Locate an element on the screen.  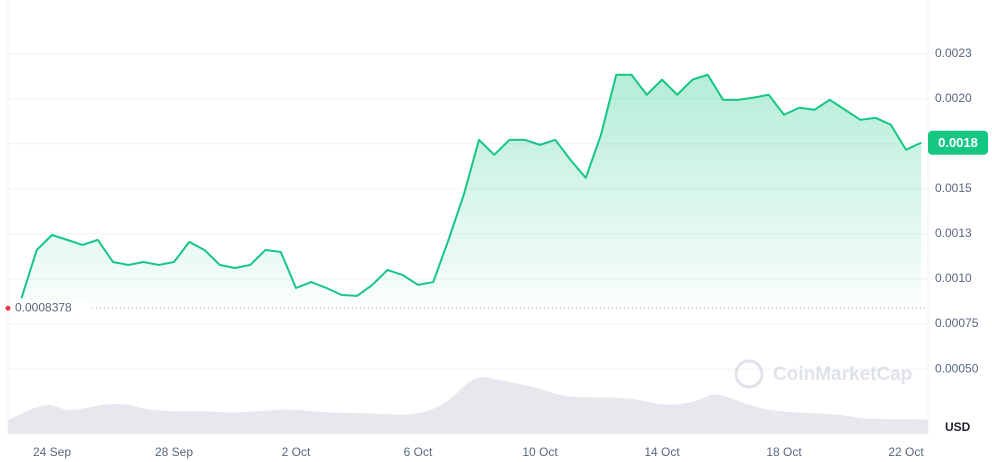
y-tick-label: 0.00050 is located at coordinates (957, 368).